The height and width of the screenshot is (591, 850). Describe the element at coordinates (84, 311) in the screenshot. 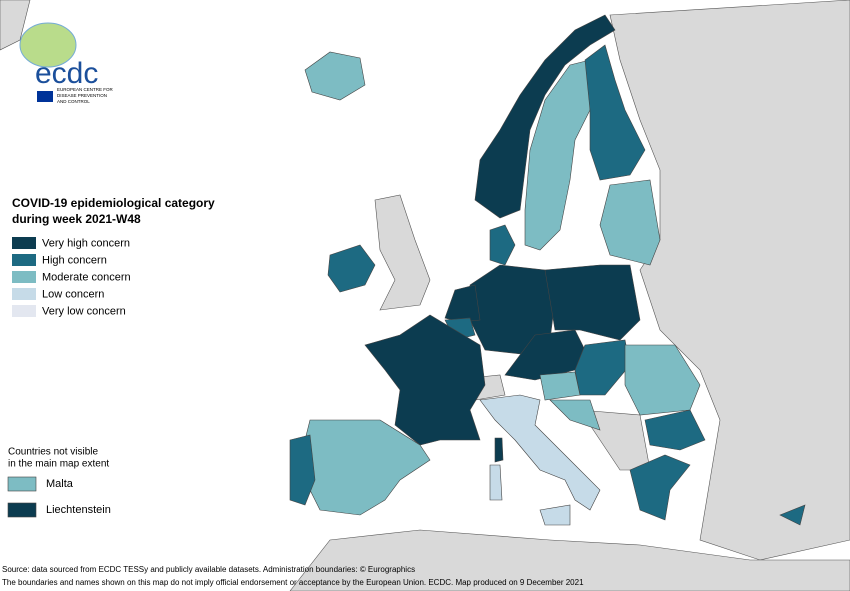

I see `legend-label: Very low concern` at that location.